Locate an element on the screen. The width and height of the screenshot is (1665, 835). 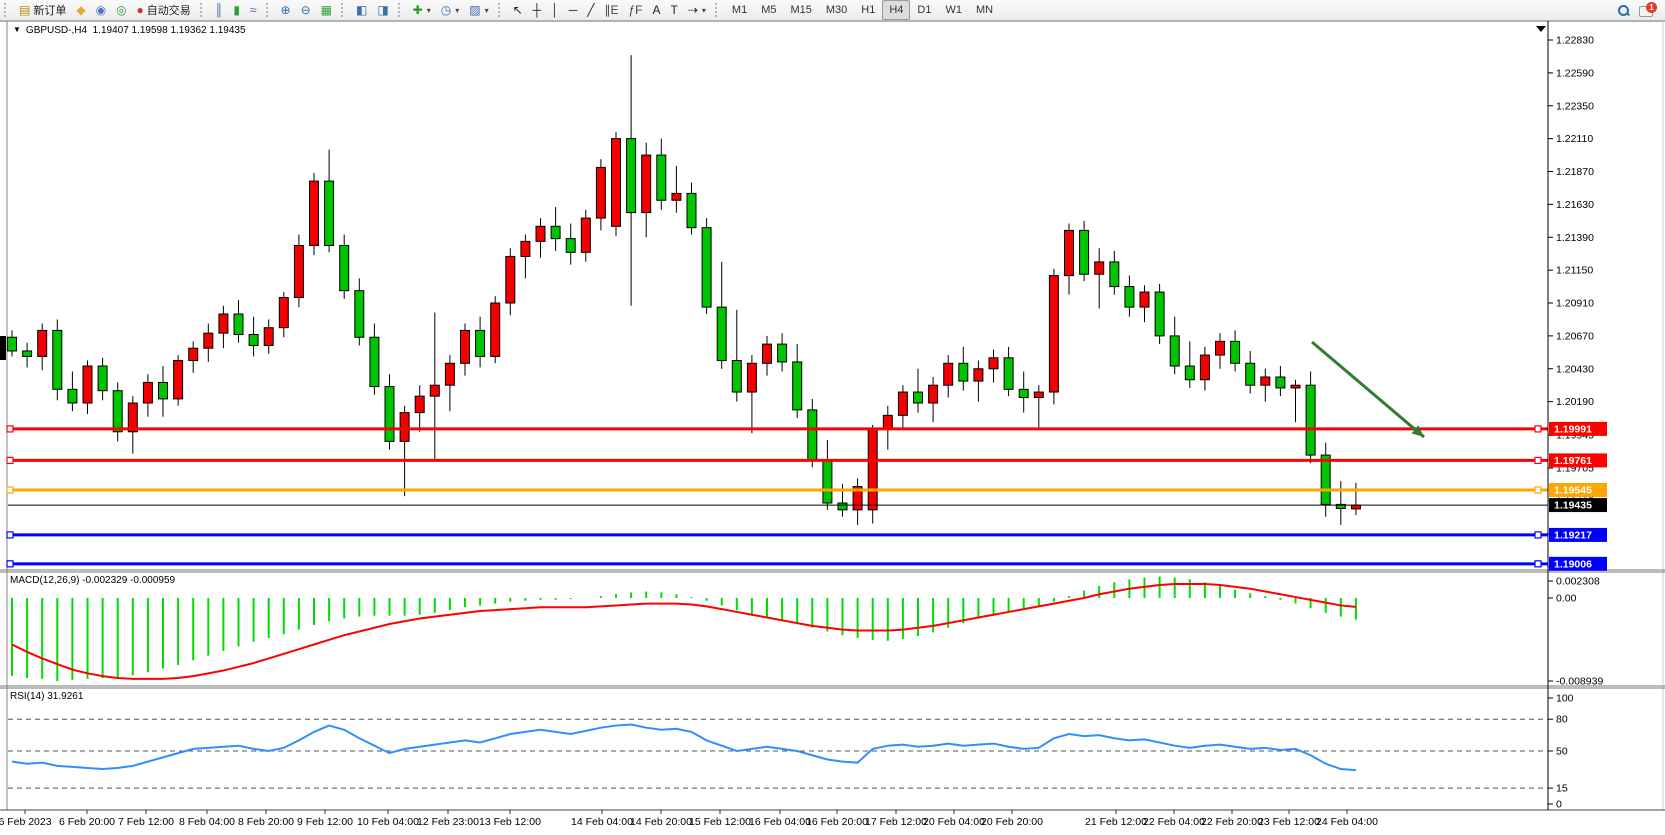
fibonacci-button: ƒF is located at coordinates (635, 10).